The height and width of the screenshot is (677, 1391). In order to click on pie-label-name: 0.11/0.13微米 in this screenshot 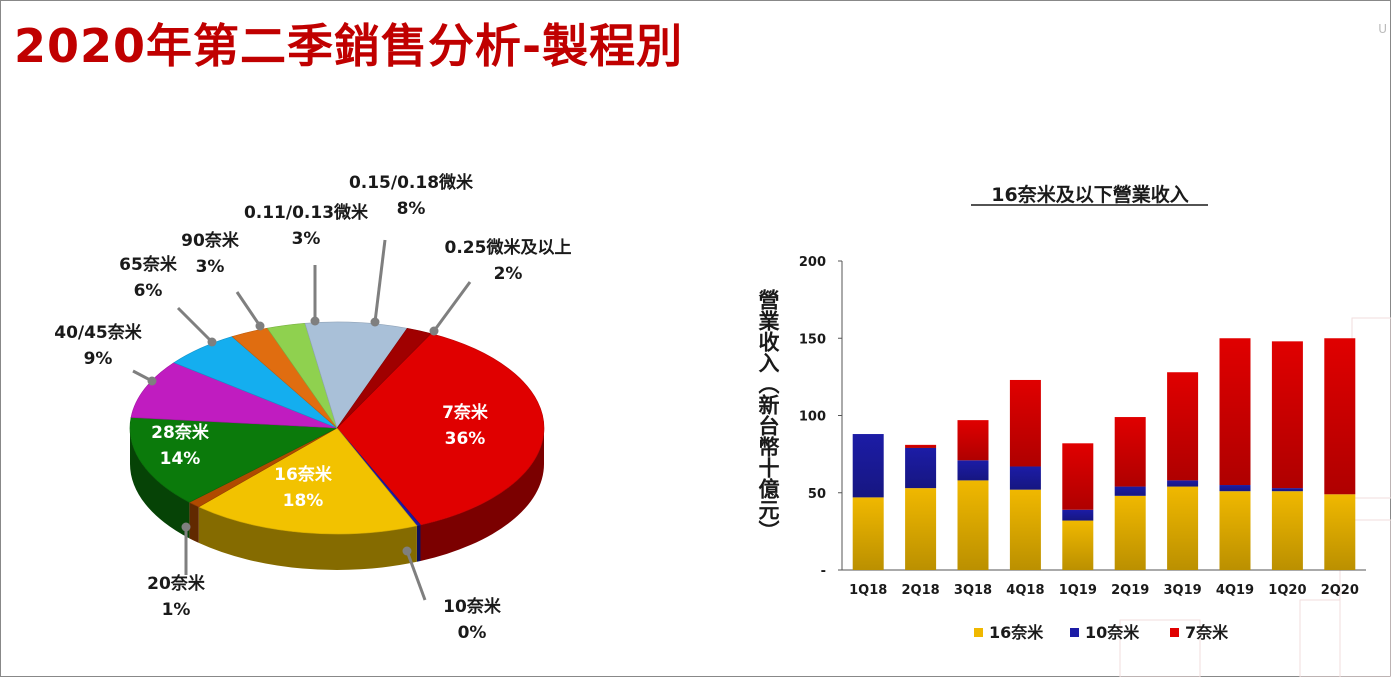, I will do `click(306, 212)`.